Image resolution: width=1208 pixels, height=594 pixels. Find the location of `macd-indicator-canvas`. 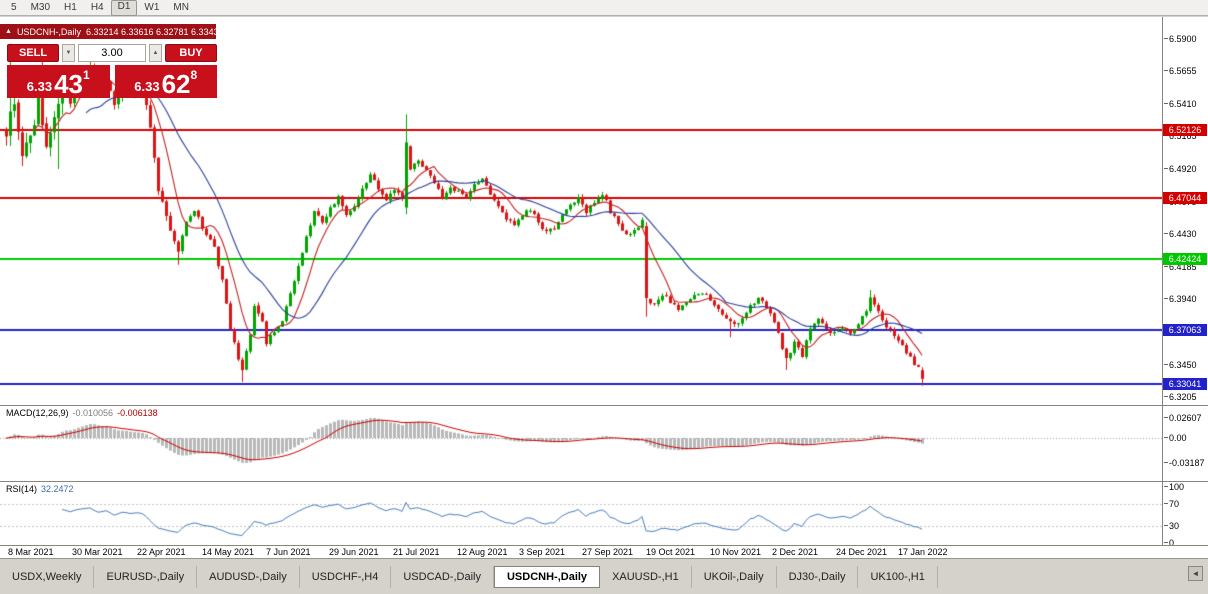

macd-indicator-canvas is located at coordinates (581, 443).